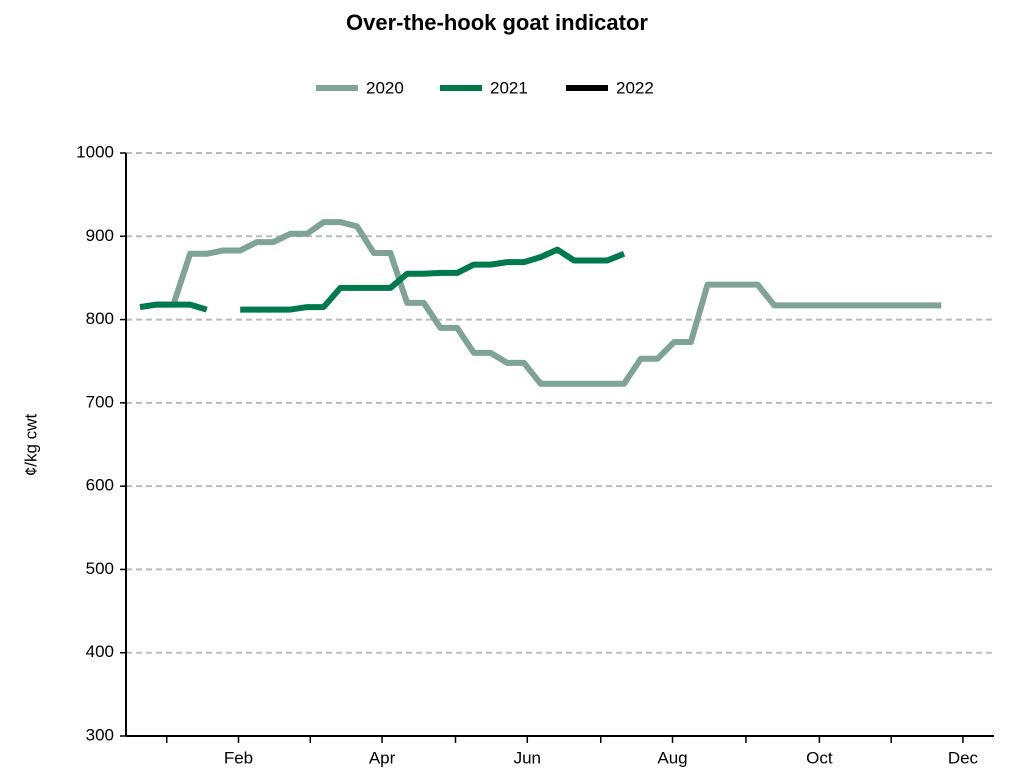 This screenshot has height=774, width=1016. What do you see at coordinates (819, 757) in the screenshot?
I see `x-tick-label: Oct` at bounding box center [819, 757].